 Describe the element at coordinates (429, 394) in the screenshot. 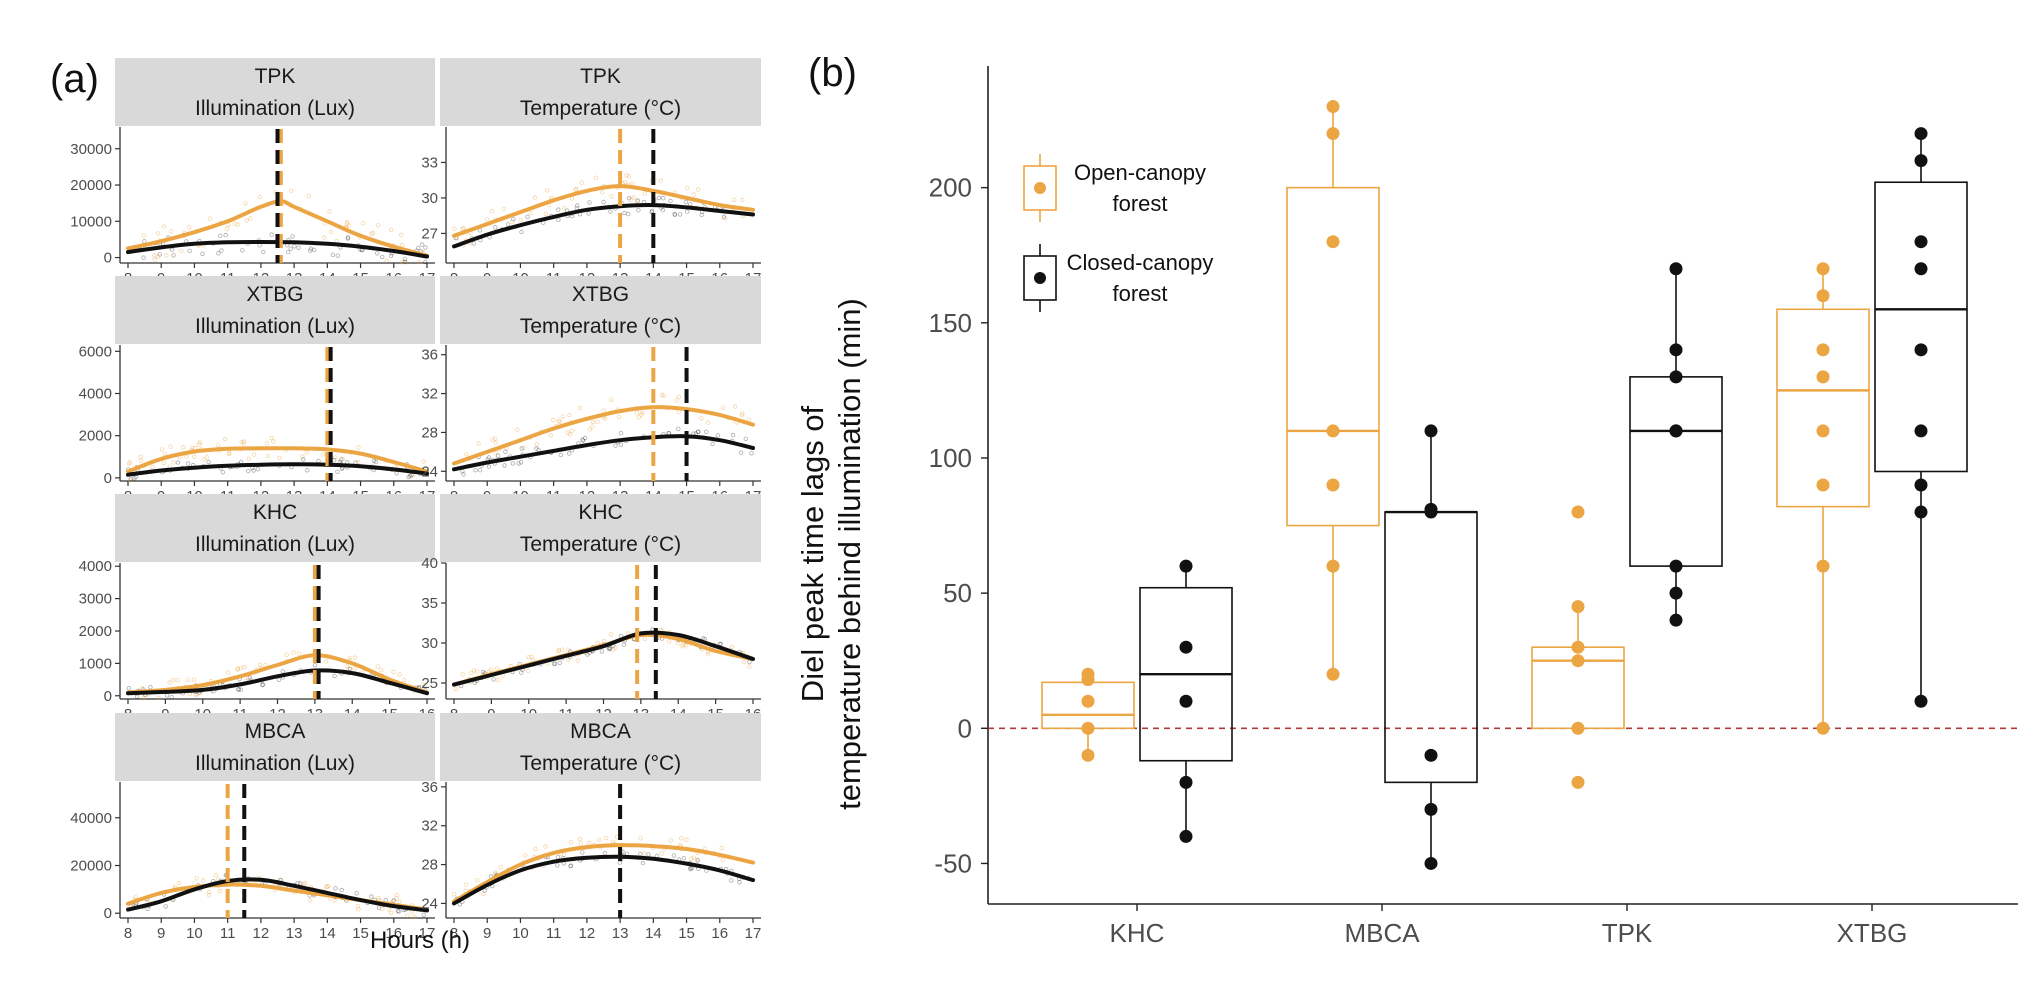

I see `y-tick-label: 32` at that location.